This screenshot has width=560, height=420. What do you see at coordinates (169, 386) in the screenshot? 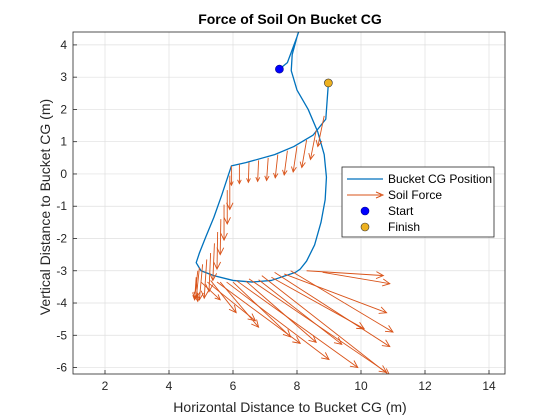
I see `x-tick-label: 4` at bounding box center [169, 386].